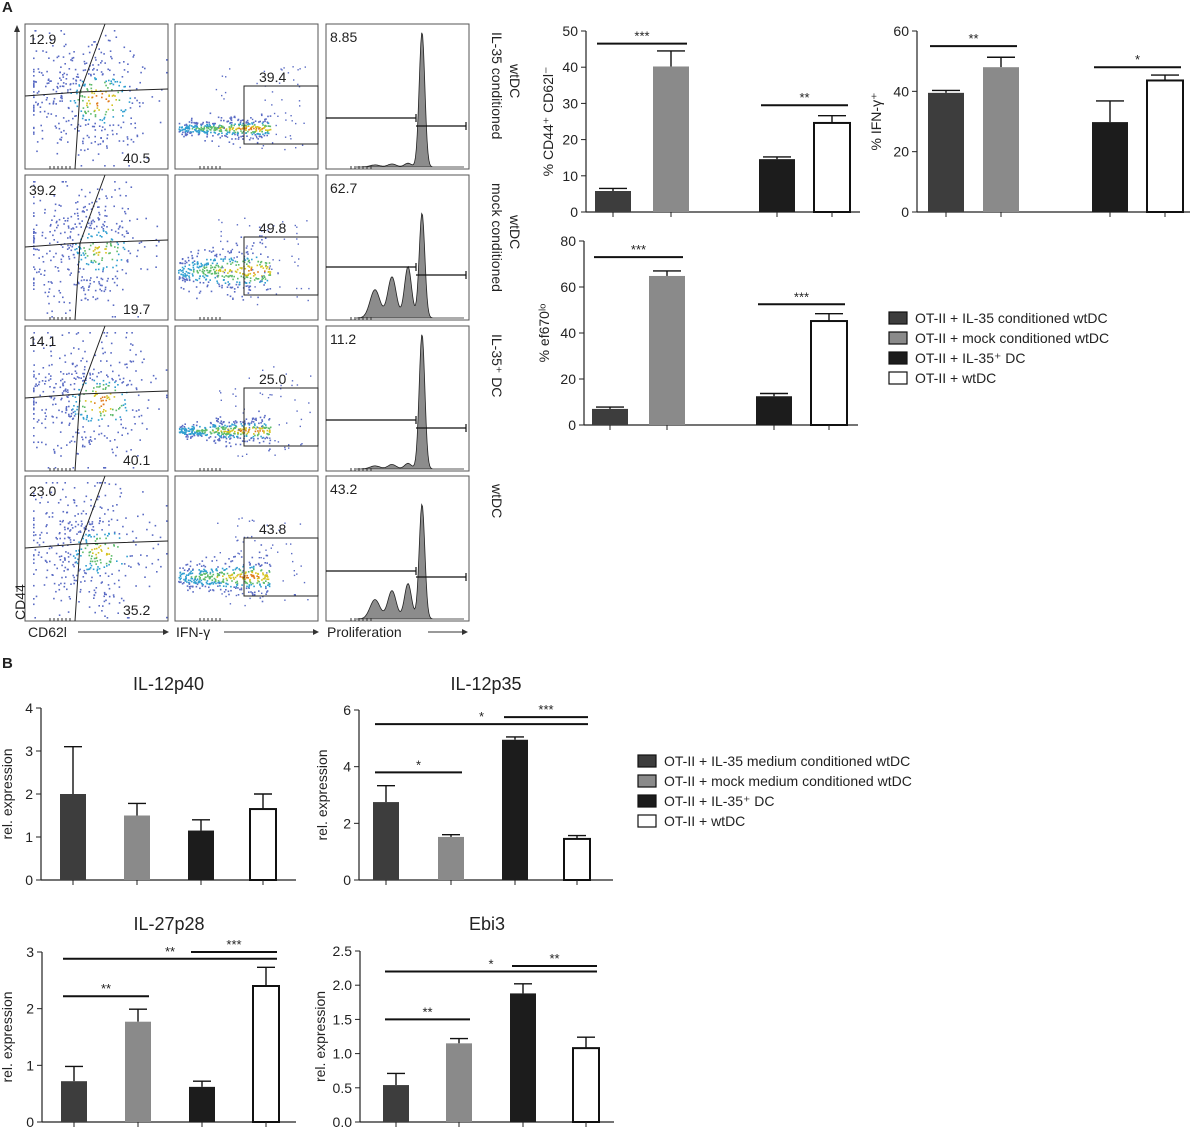  Describe the element at coordinates (570, 103) in the screenshot. I see `y-tick-label: 30` at that location.